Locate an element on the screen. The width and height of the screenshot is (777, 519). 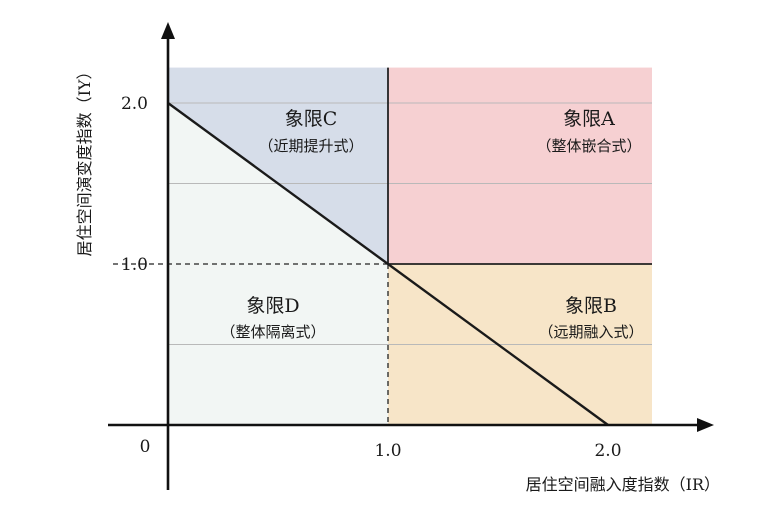
x-axis-arrow-icon is located at coordinates (705, 425).